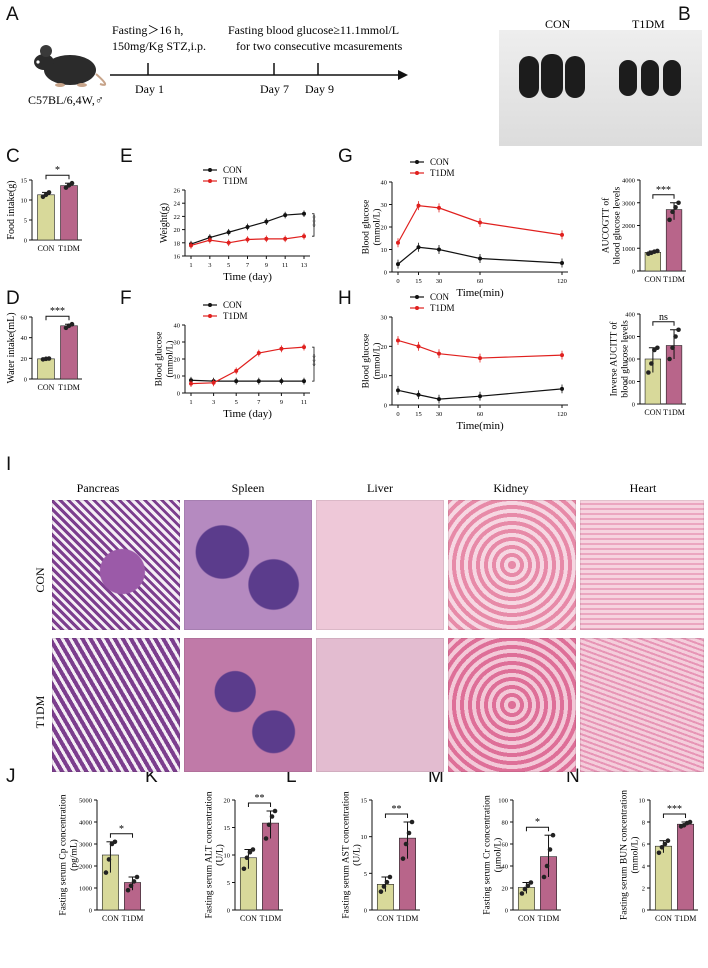  Describe the element at coordinates (630, 337) in the screenshot. I see `chart-h-right-y-tick-label: 300` at that location.